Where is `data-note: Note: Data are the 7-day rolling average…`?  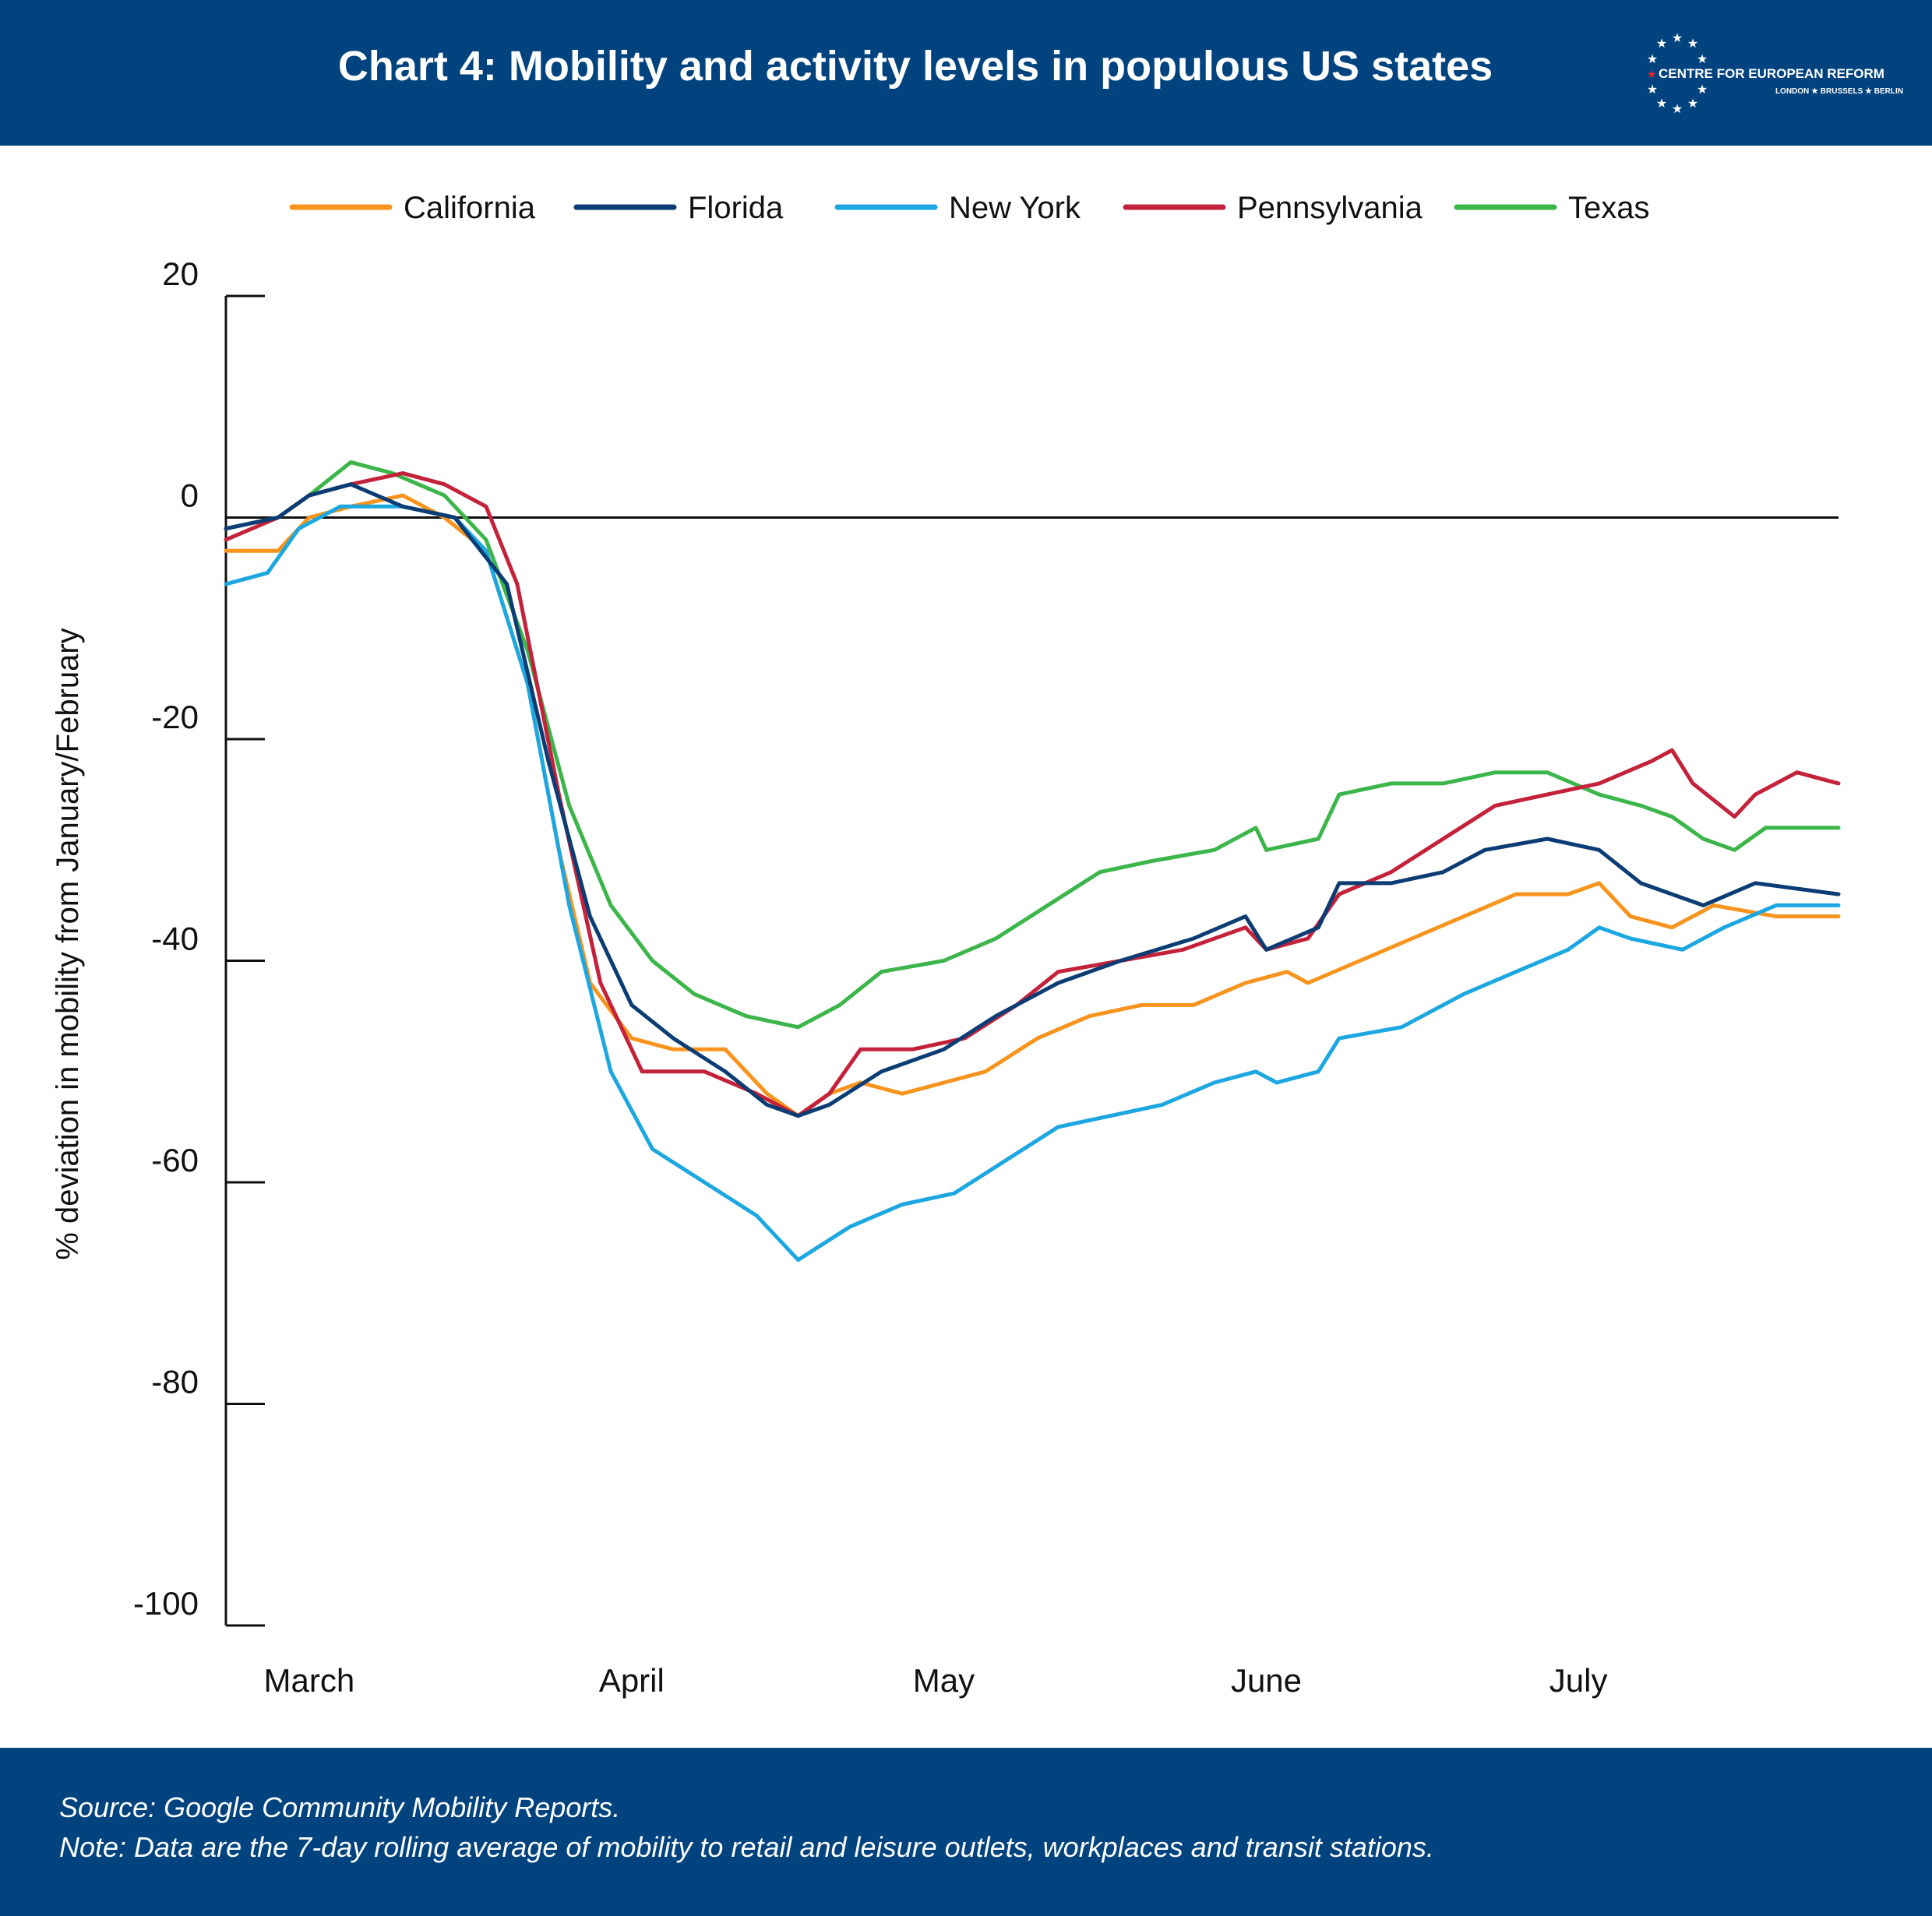 data-note: Note: Data are the 7-day rolling average… is located at coordinates (747, 1847).